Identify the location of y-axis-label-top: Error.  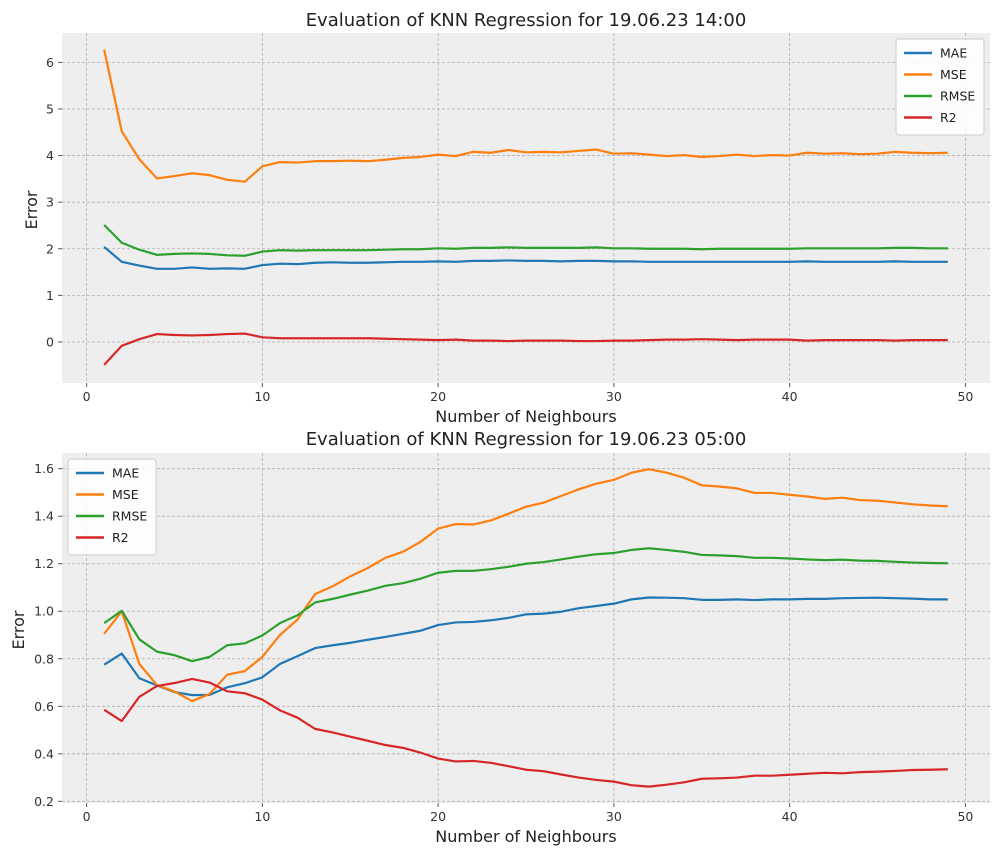
(31, 209).